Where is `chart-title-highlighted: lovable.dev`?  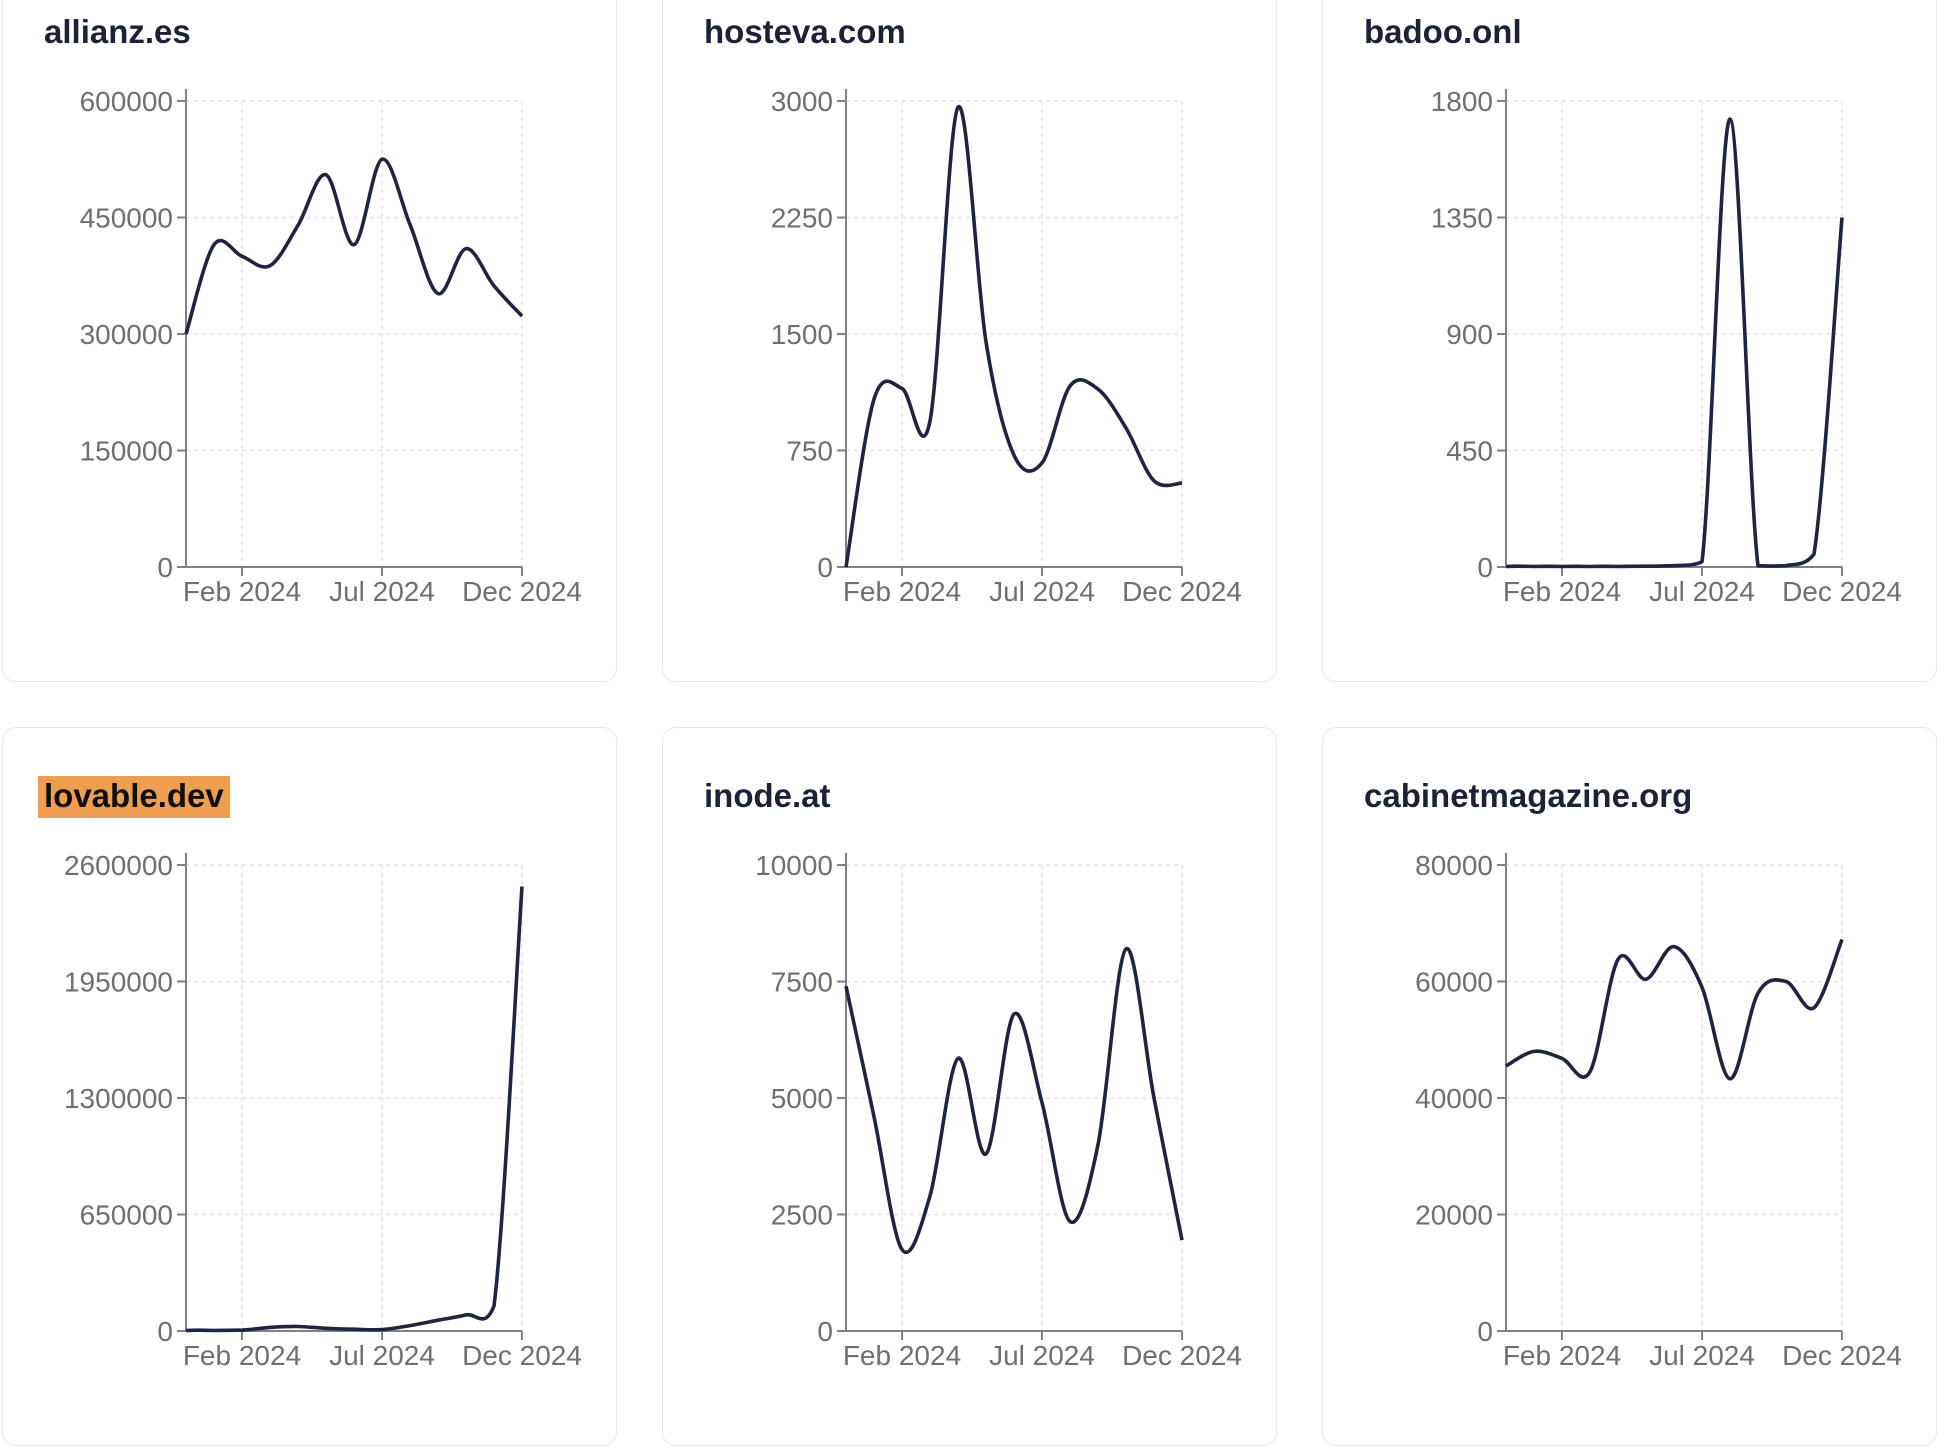
chart-title-highlighted: lovable.dev is located at coordinates (134, 797).